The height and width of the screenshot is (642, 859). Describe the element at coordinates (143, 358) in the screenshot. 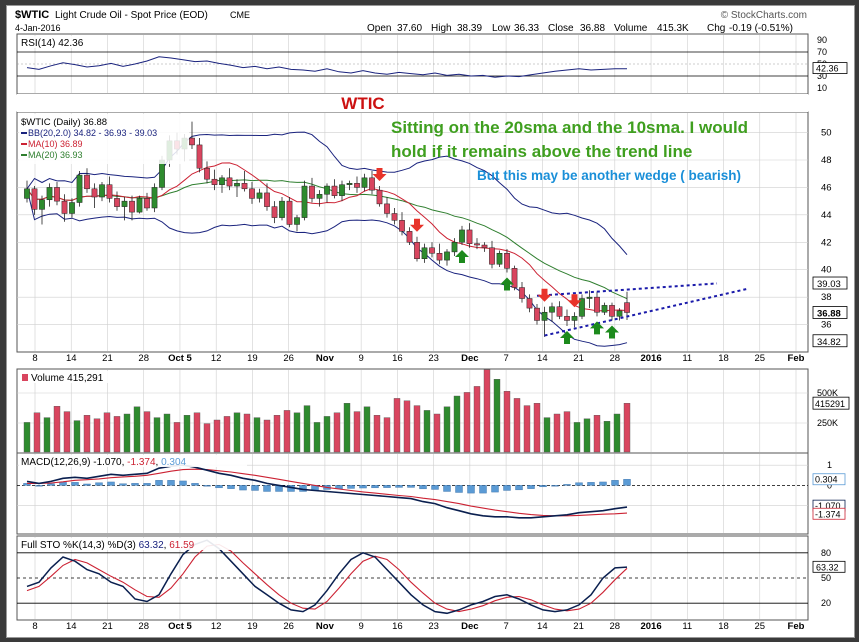

I see `x-tick-label: 28` at that location.